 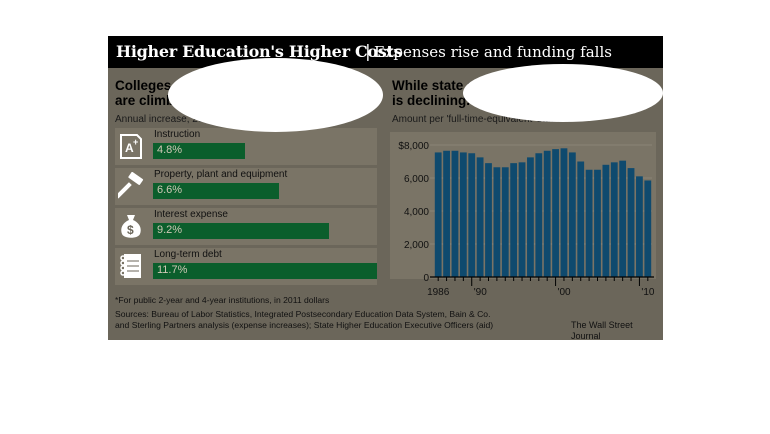 I want to click on money-bag-icon: $, so click(x=131, y=226).